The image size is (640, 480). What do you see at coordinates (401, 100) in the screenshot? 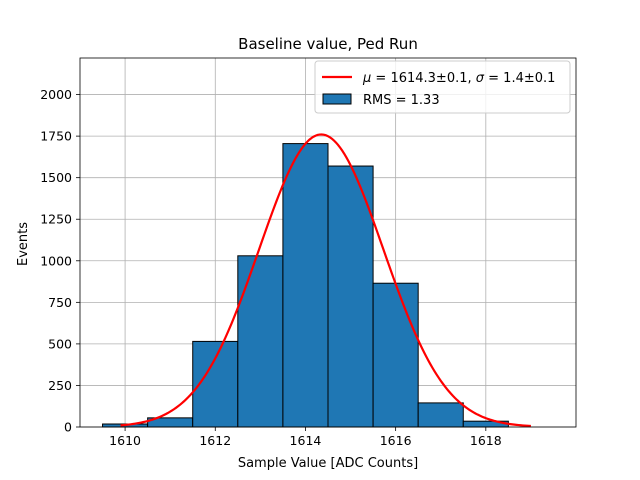
I see `legend-hist-label: RMS = 1.33` at bounding box center [401, 100].